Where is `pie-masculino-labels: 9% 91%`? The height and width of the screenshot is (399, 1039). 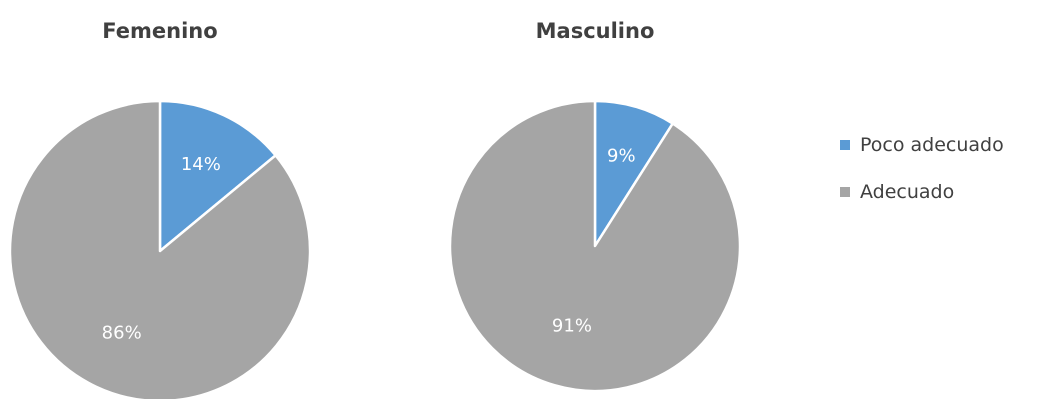
pie-masculino-labels: 9% 91% is located at coordinates (594, 240).